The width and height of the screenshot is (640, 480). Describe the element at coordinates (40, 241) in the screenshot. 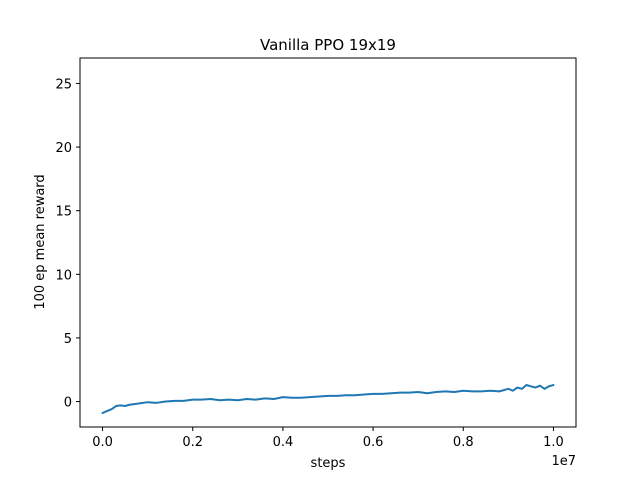

I see `y-axis-label: 100 ep mean reward` at that location.